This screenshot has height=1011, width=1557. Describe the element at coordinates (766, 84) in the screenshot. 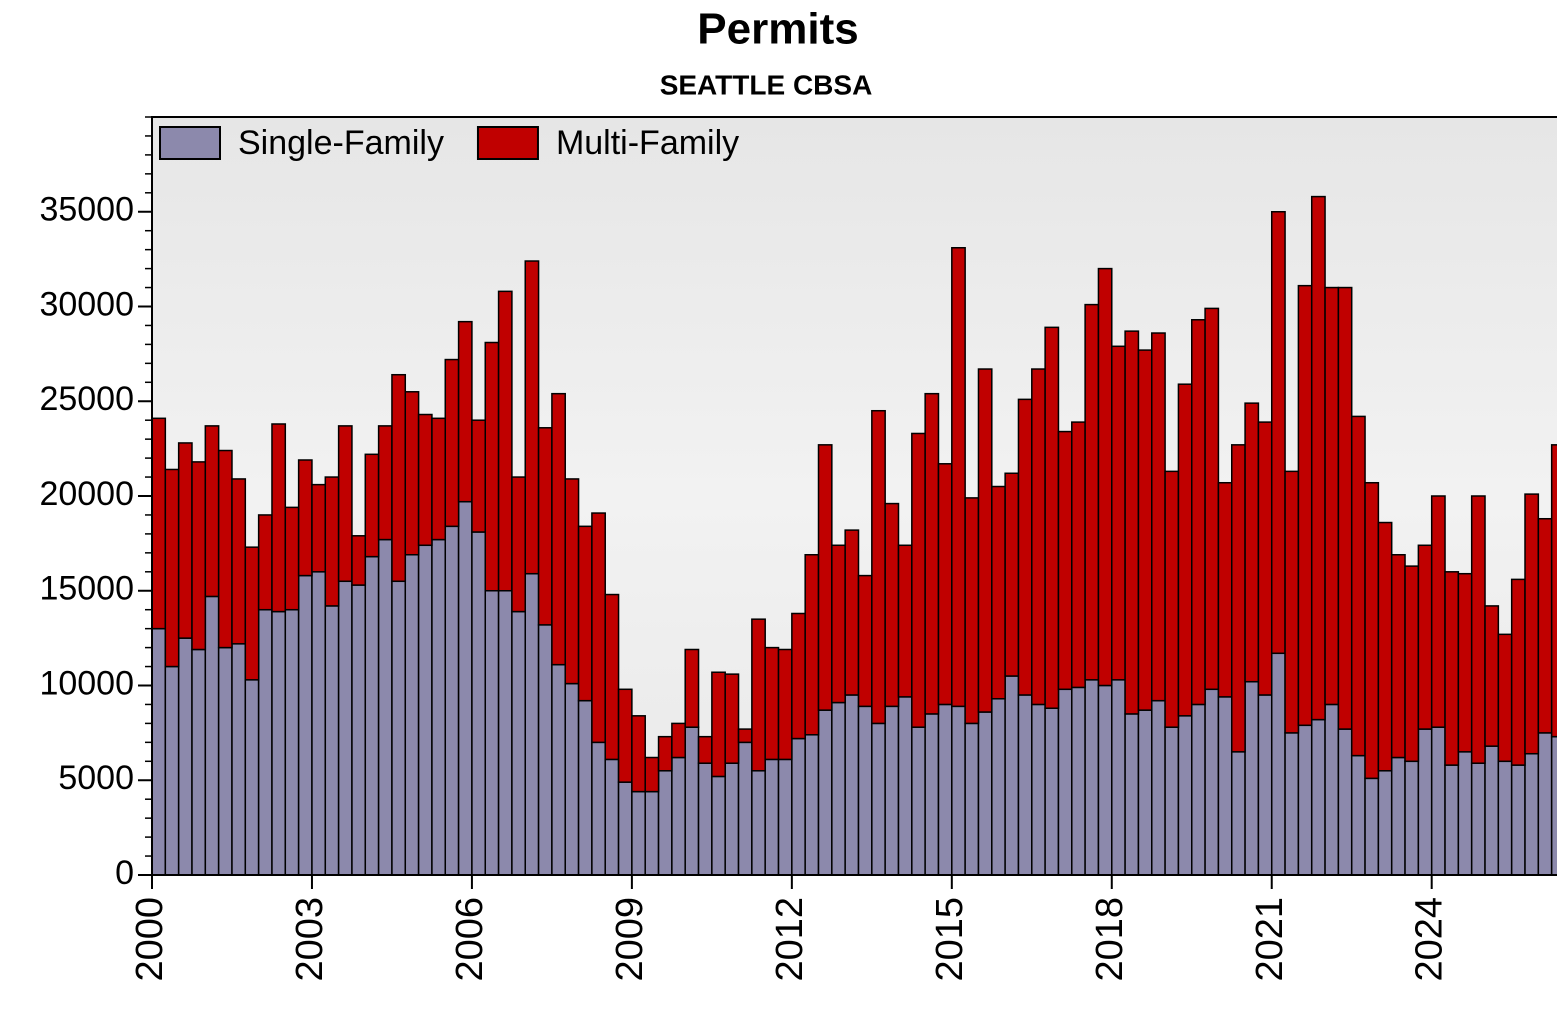

I see `chart-subtitle: SEATTLE CBSA` at that location.